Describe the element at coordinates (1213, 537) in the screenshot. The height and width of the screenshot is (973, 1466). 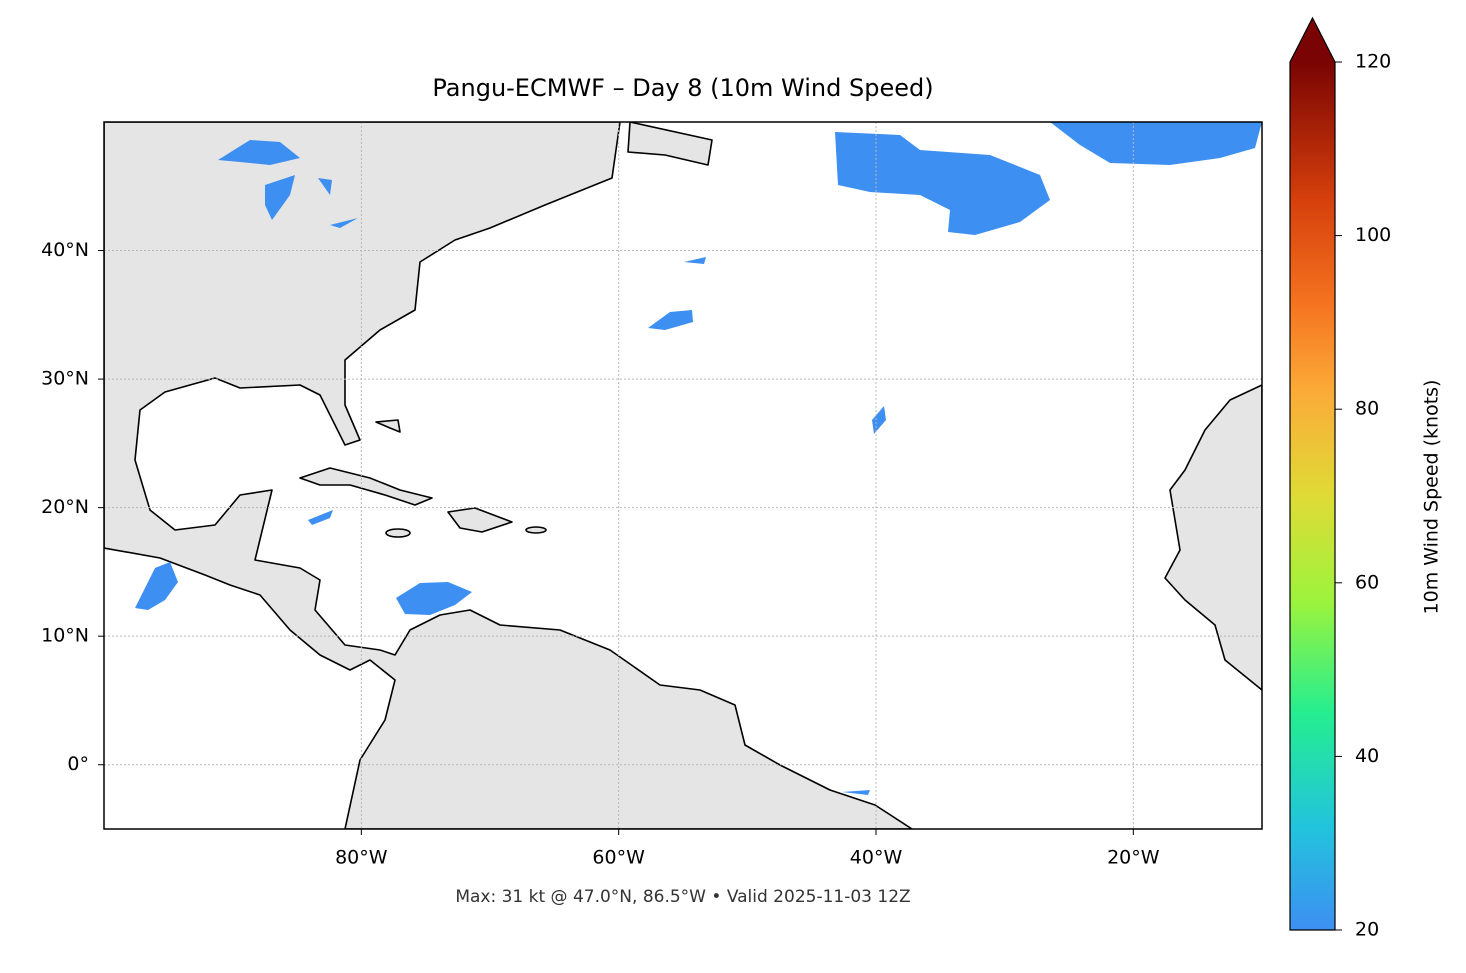
I see `africa` at that location.